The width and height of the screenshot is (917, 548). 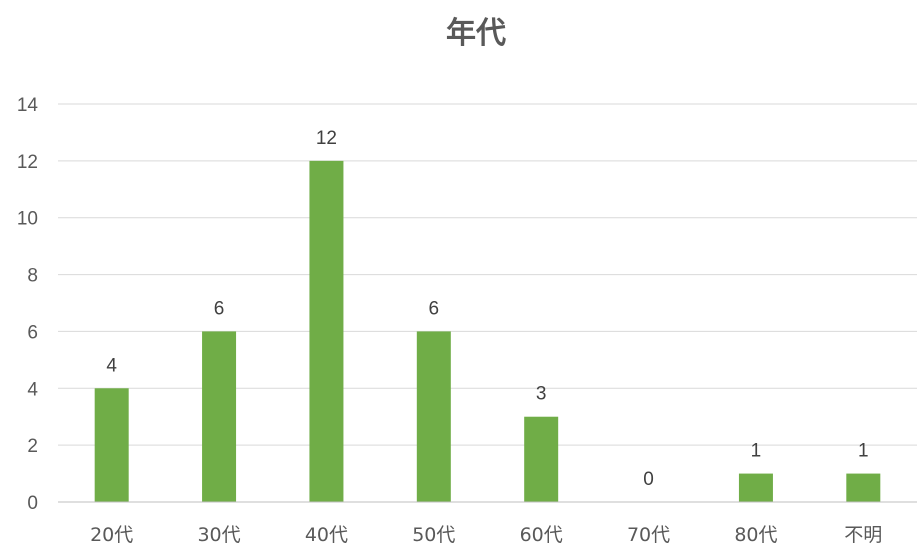 I want to click on x-category-label: 30代, so click(x=218, y=535).